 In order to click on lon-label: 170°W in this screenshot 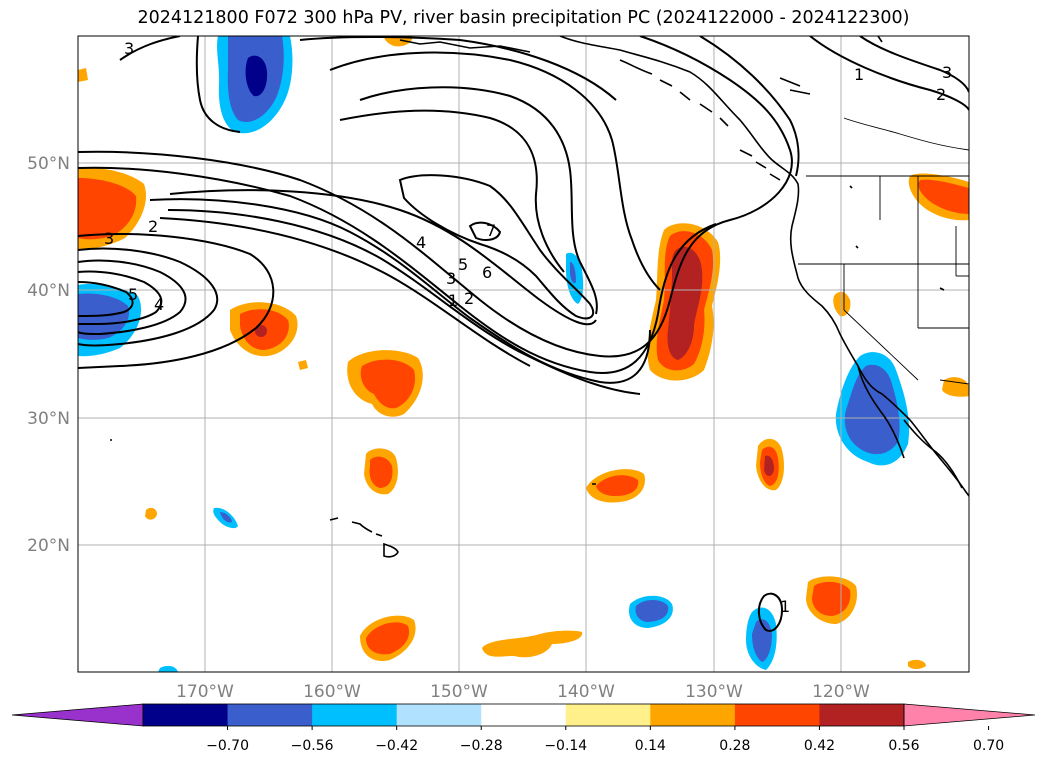, I will do `click(205, 692)`.